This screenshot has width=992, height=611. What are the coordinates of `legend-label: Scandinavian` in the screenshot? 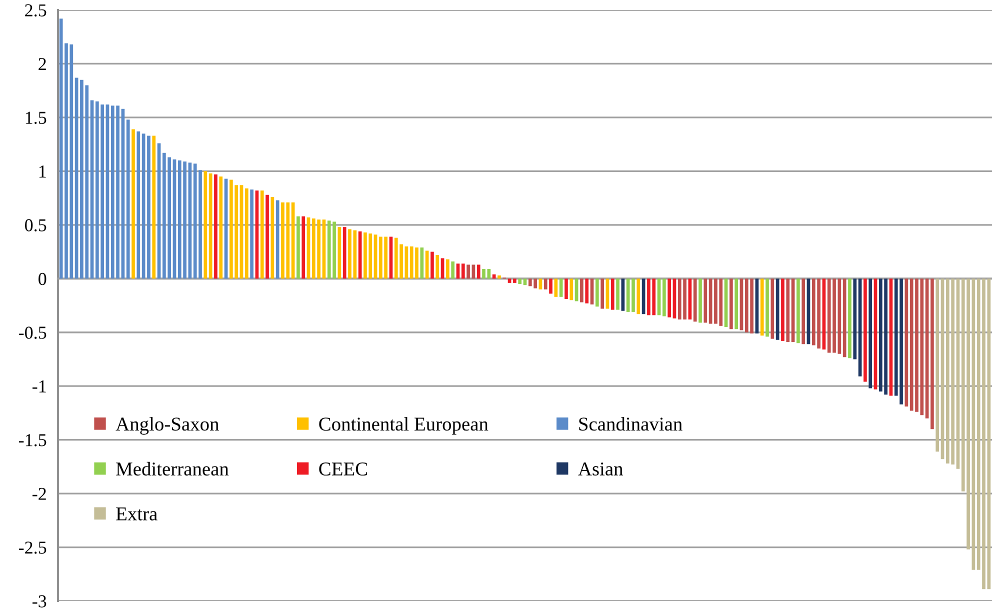 It's located at (630, 424).